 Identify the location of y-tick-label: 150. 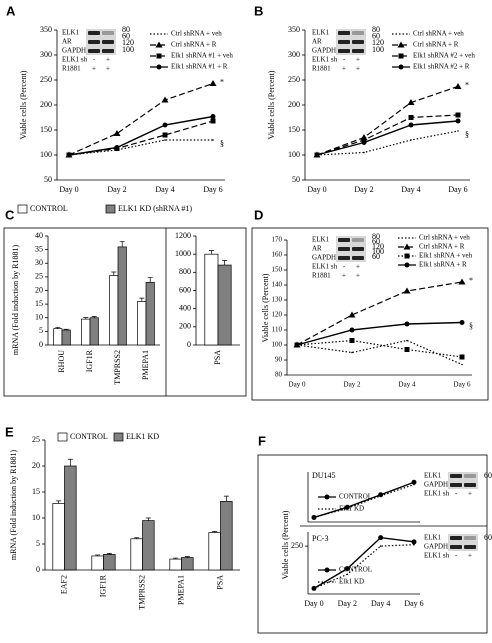
(46, 129).